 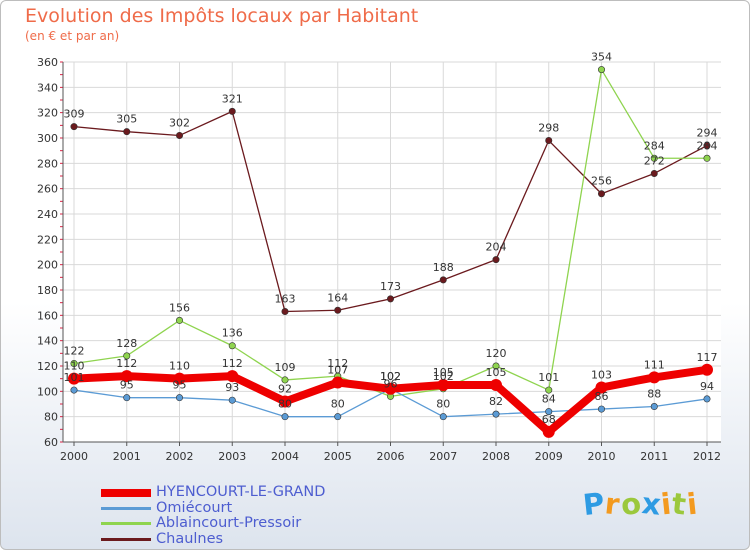 I want to click on legend-label: Omiécourt, so click(x=194, y=507).